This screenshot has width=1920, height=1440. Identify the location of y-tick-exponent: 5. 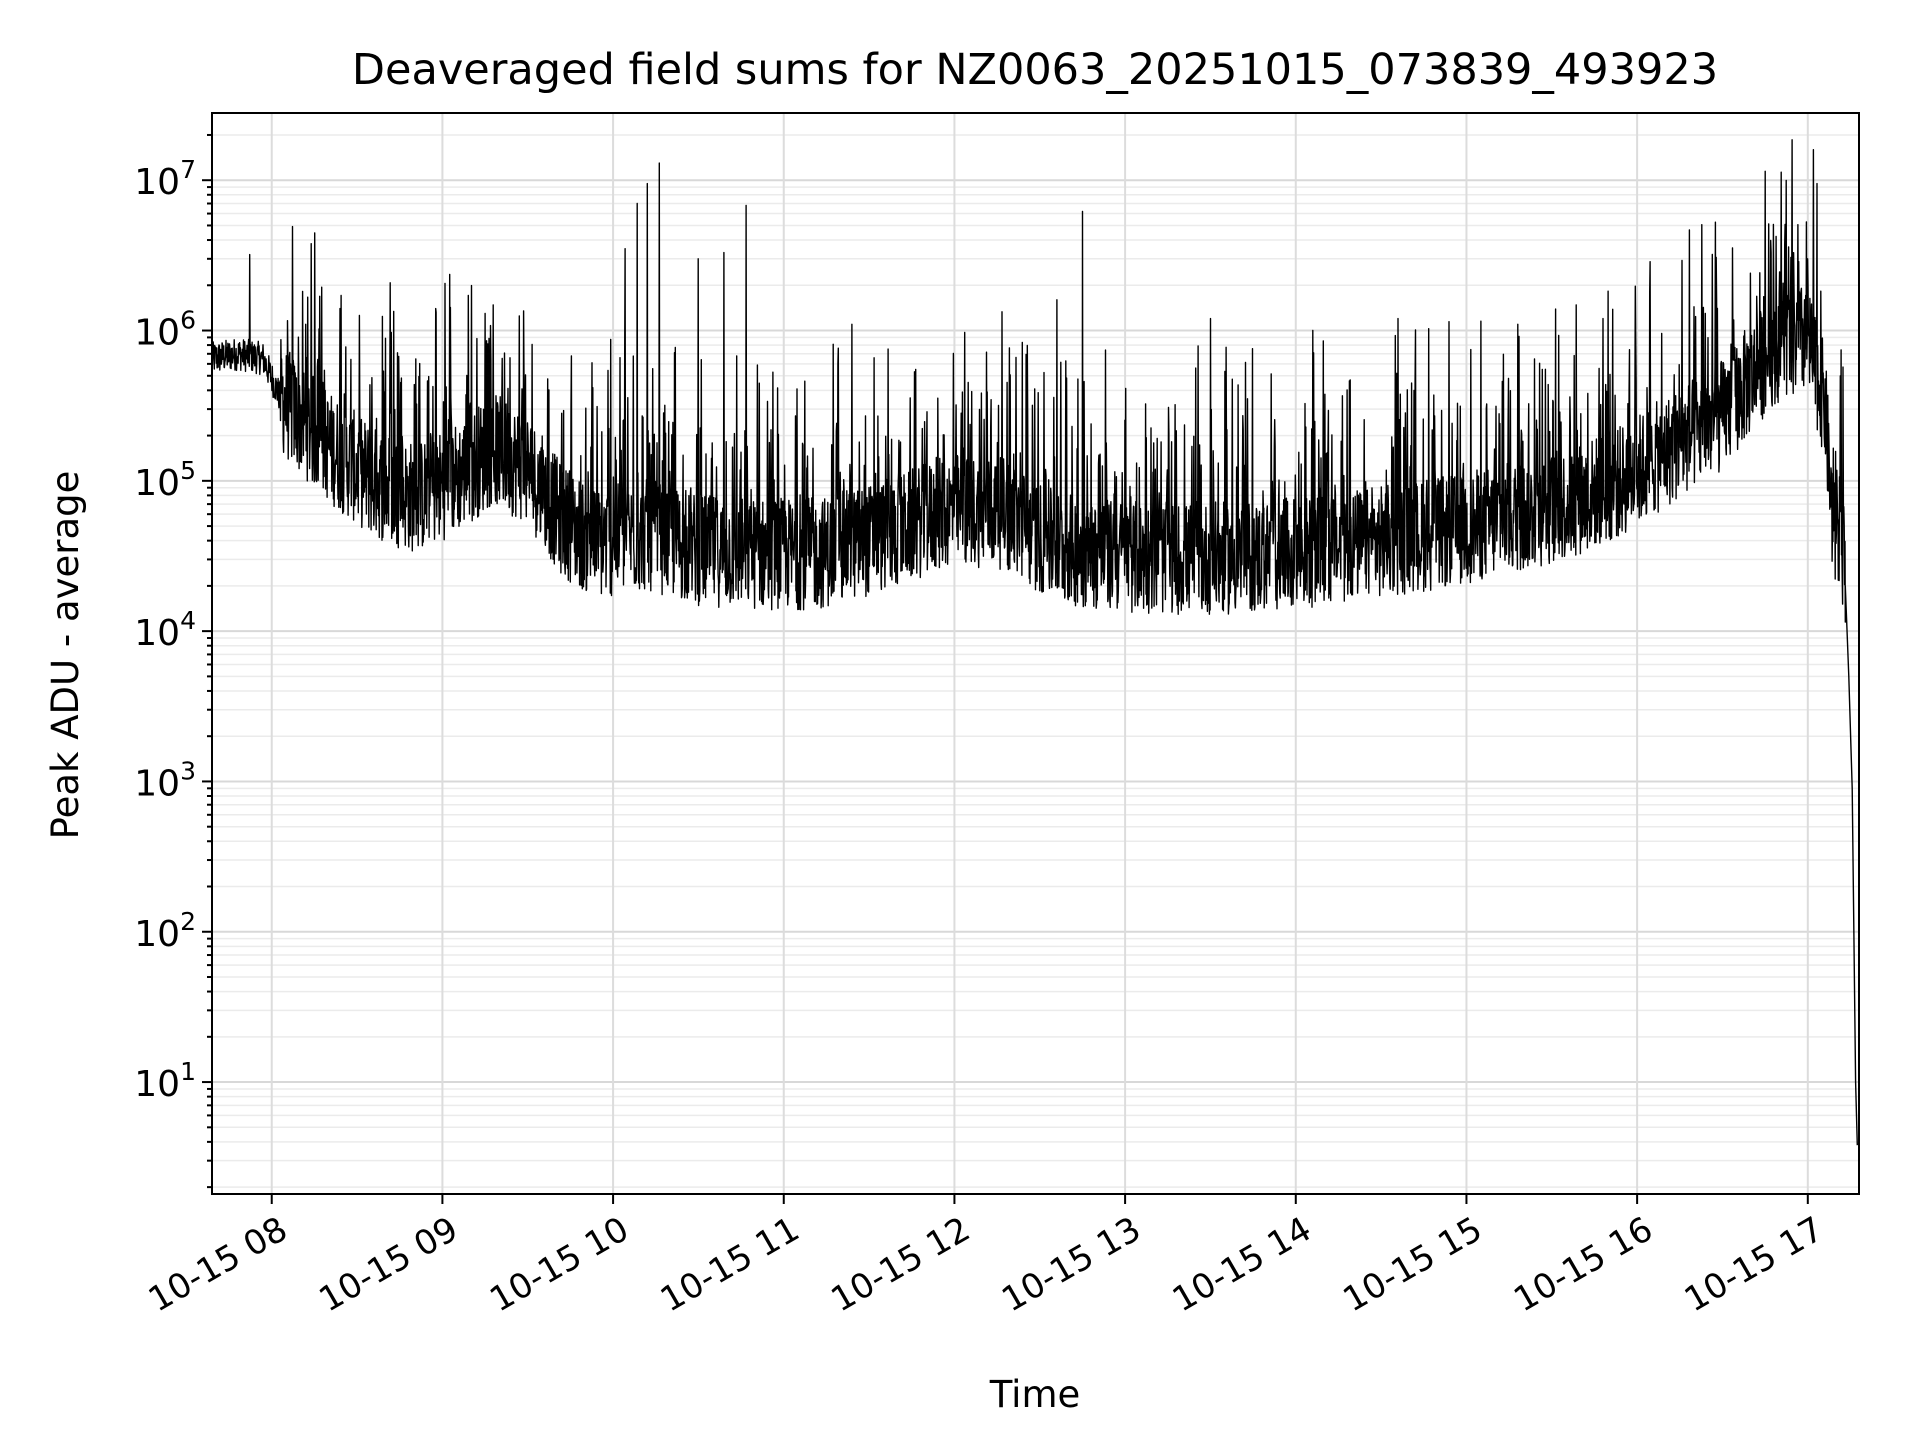
(188, 470).